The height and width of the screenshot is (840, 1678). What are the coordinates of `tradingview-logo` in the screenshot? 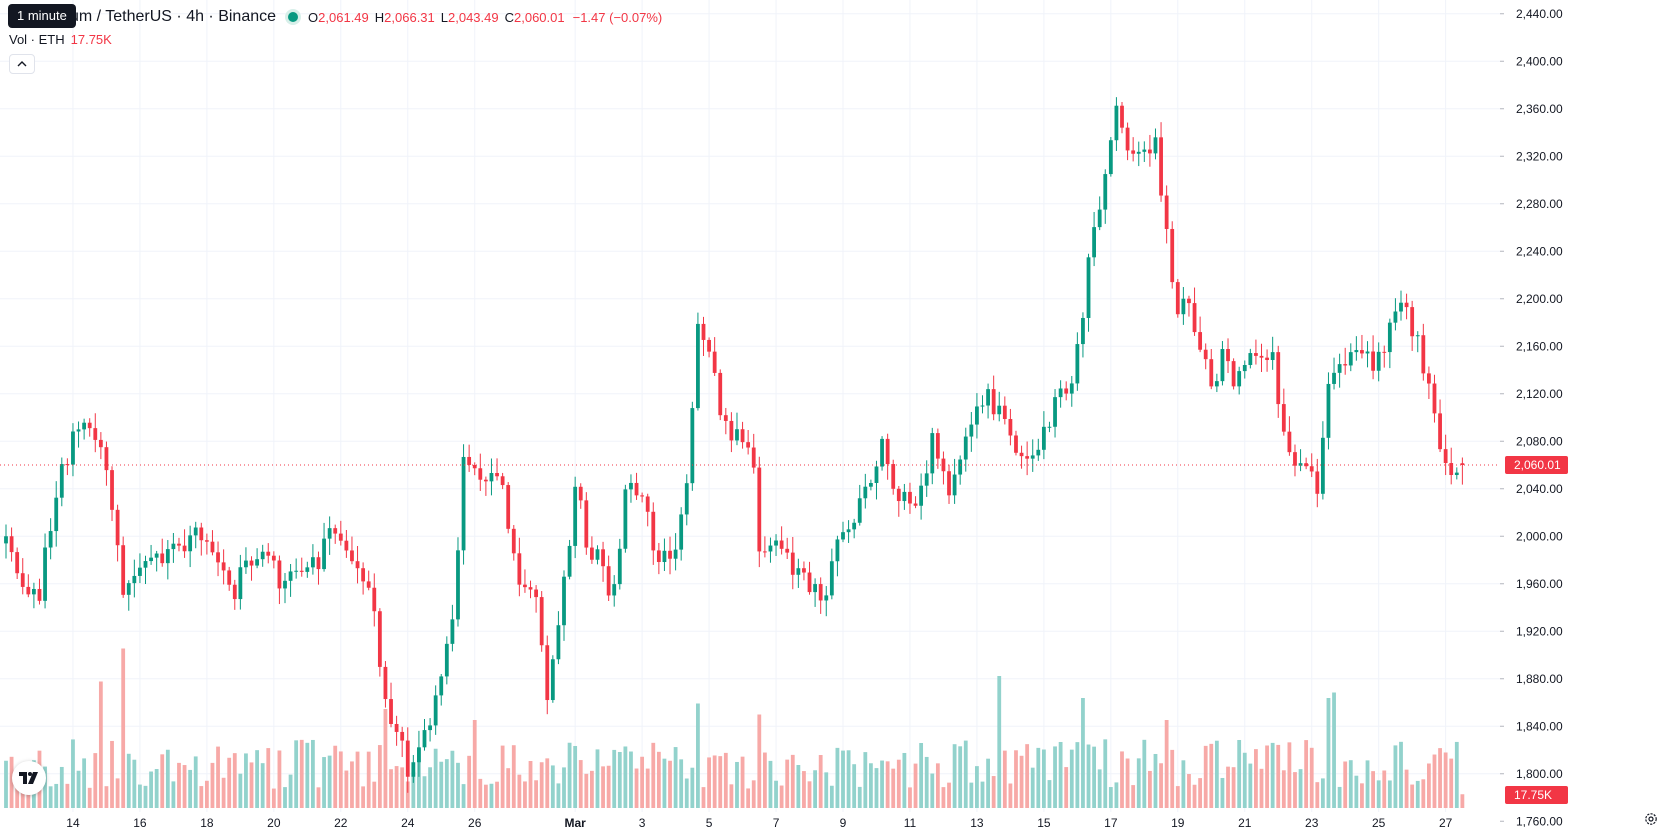 It's located at (29, 778).